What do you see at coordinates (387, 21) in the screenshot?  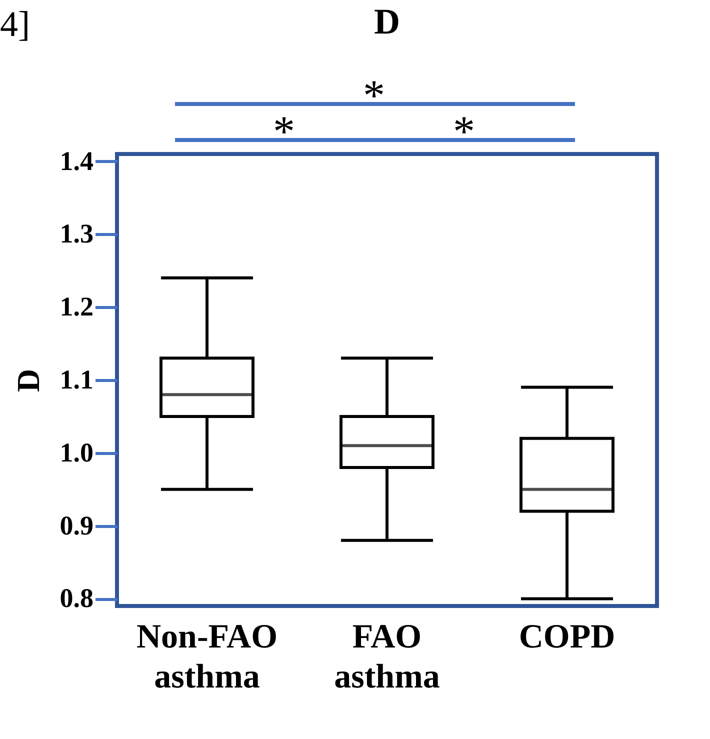 I see `chart-title: D` at bounding box center [387, 21].